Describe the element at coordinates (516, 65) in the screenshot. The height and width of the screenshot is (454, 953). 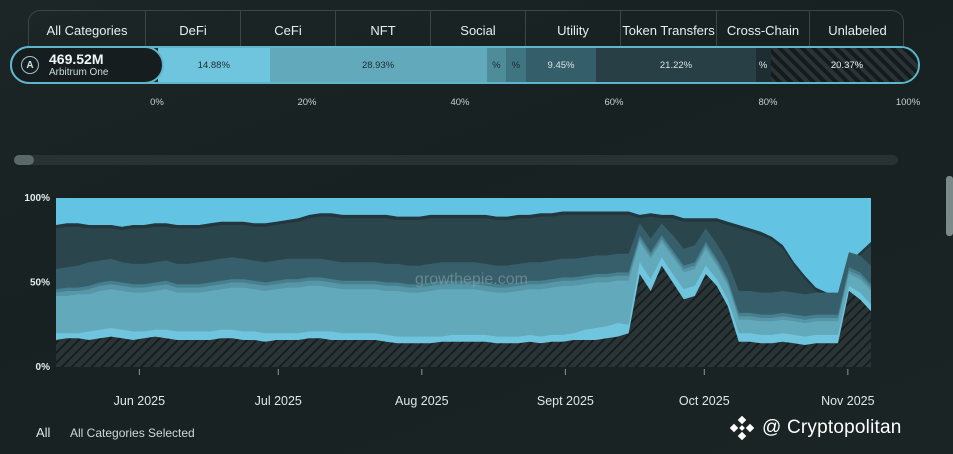
I see `breakdown-segment-social: %` at that location.